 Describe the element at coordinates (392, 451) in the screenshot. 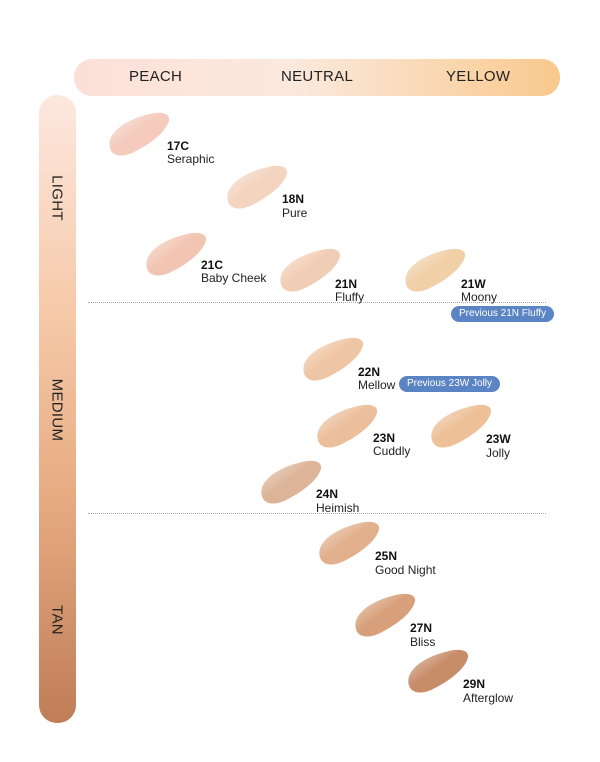

I see `shade-name: Cuddly` at that location.